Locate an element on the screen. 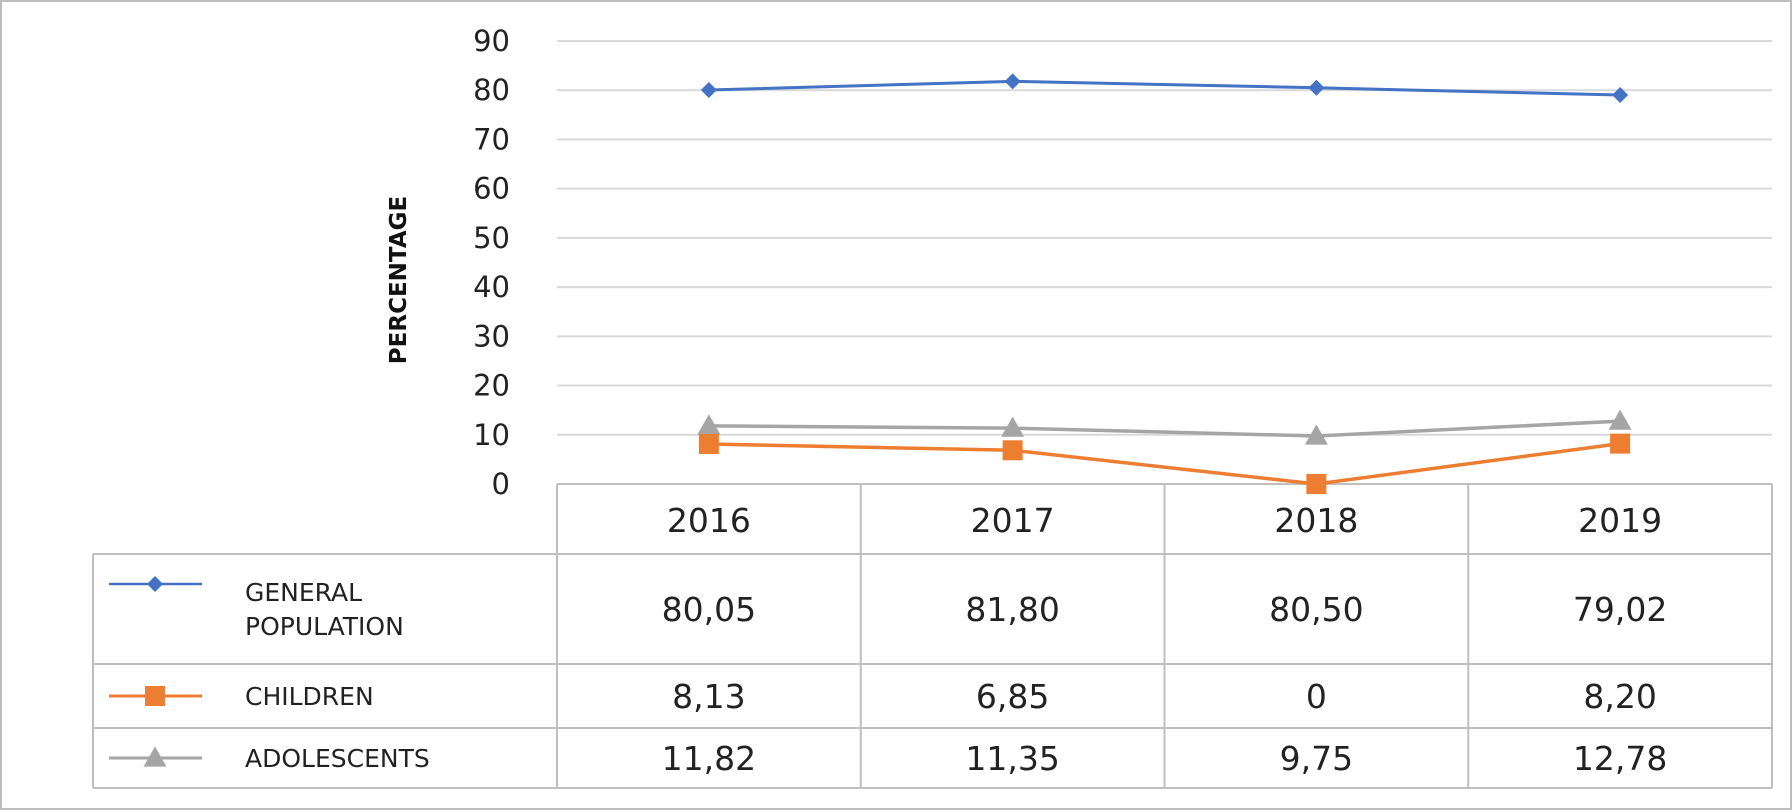 Image resolution: width=1792 pixels, height=812 pixels. y-tick-label: 30 is located at coordinates (491, 336).